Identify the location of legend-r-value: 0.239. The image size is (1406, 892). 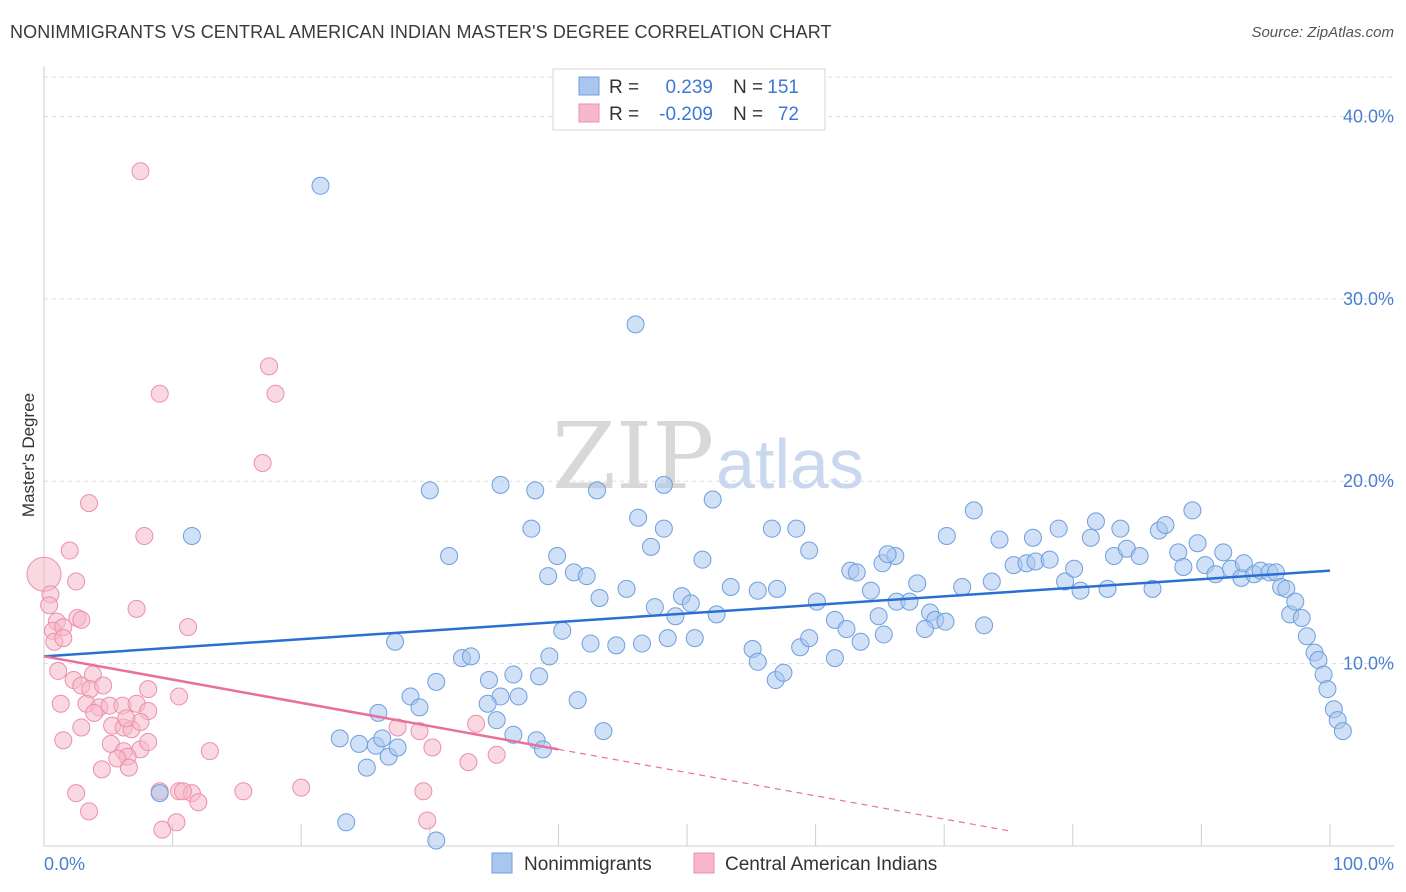
(689, 87).